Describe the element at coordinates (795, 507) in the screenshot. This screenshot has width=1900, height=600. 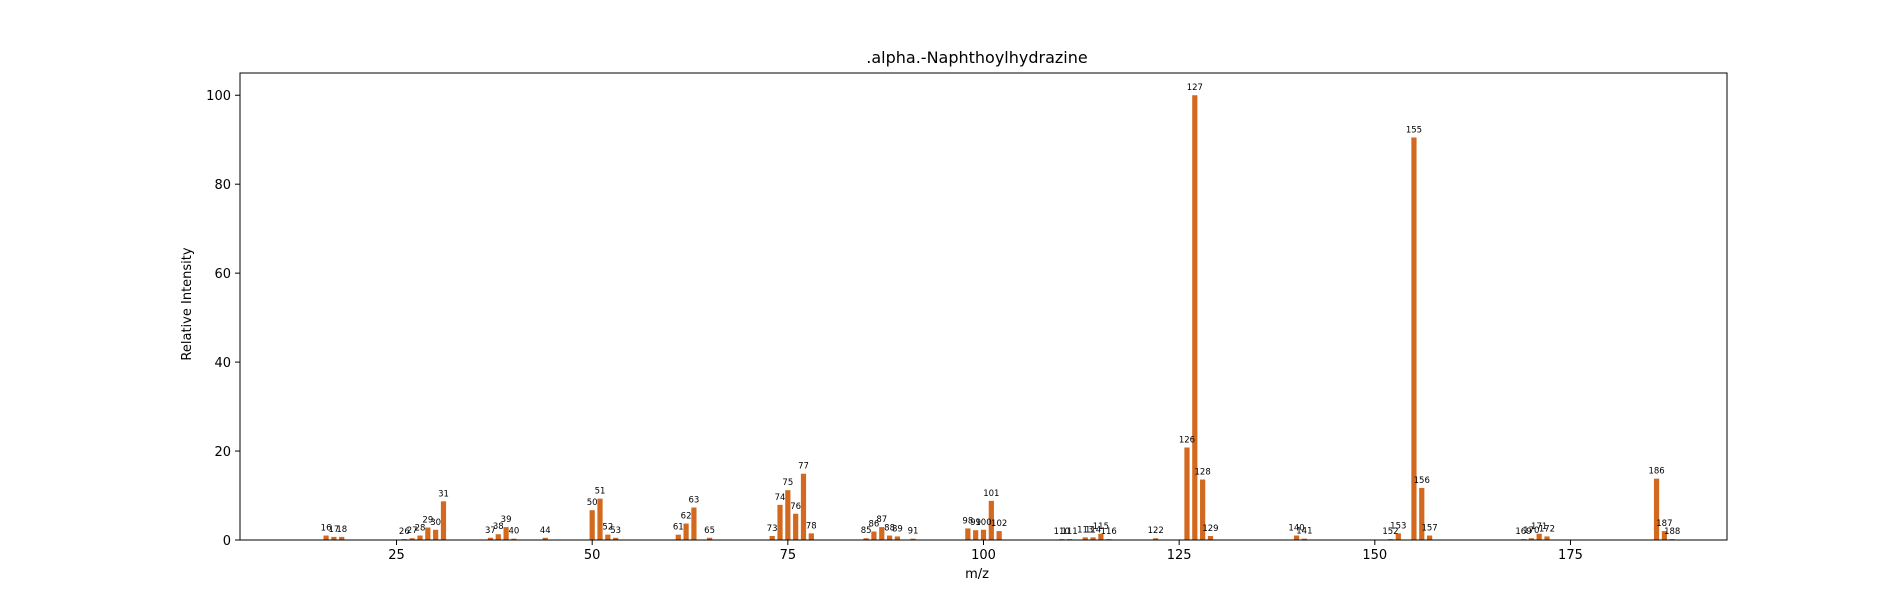
I see `peak-label: 76` at that location.